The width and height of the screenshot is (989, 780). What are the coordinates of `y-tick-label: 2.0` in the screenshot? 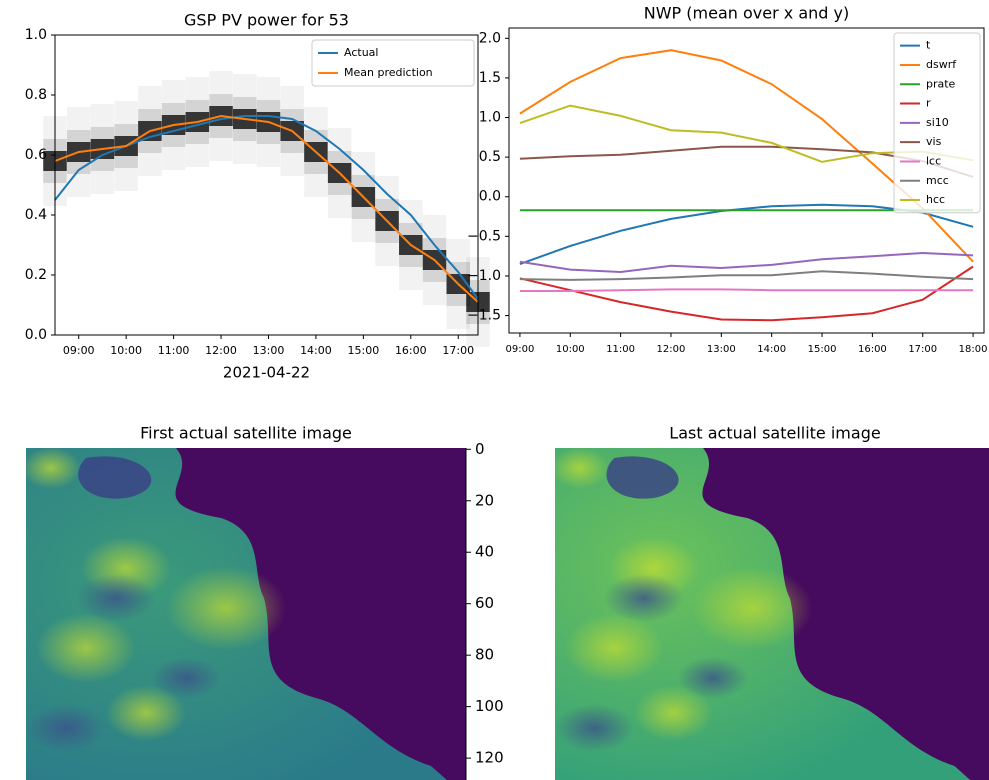 It's located at (490, 38).